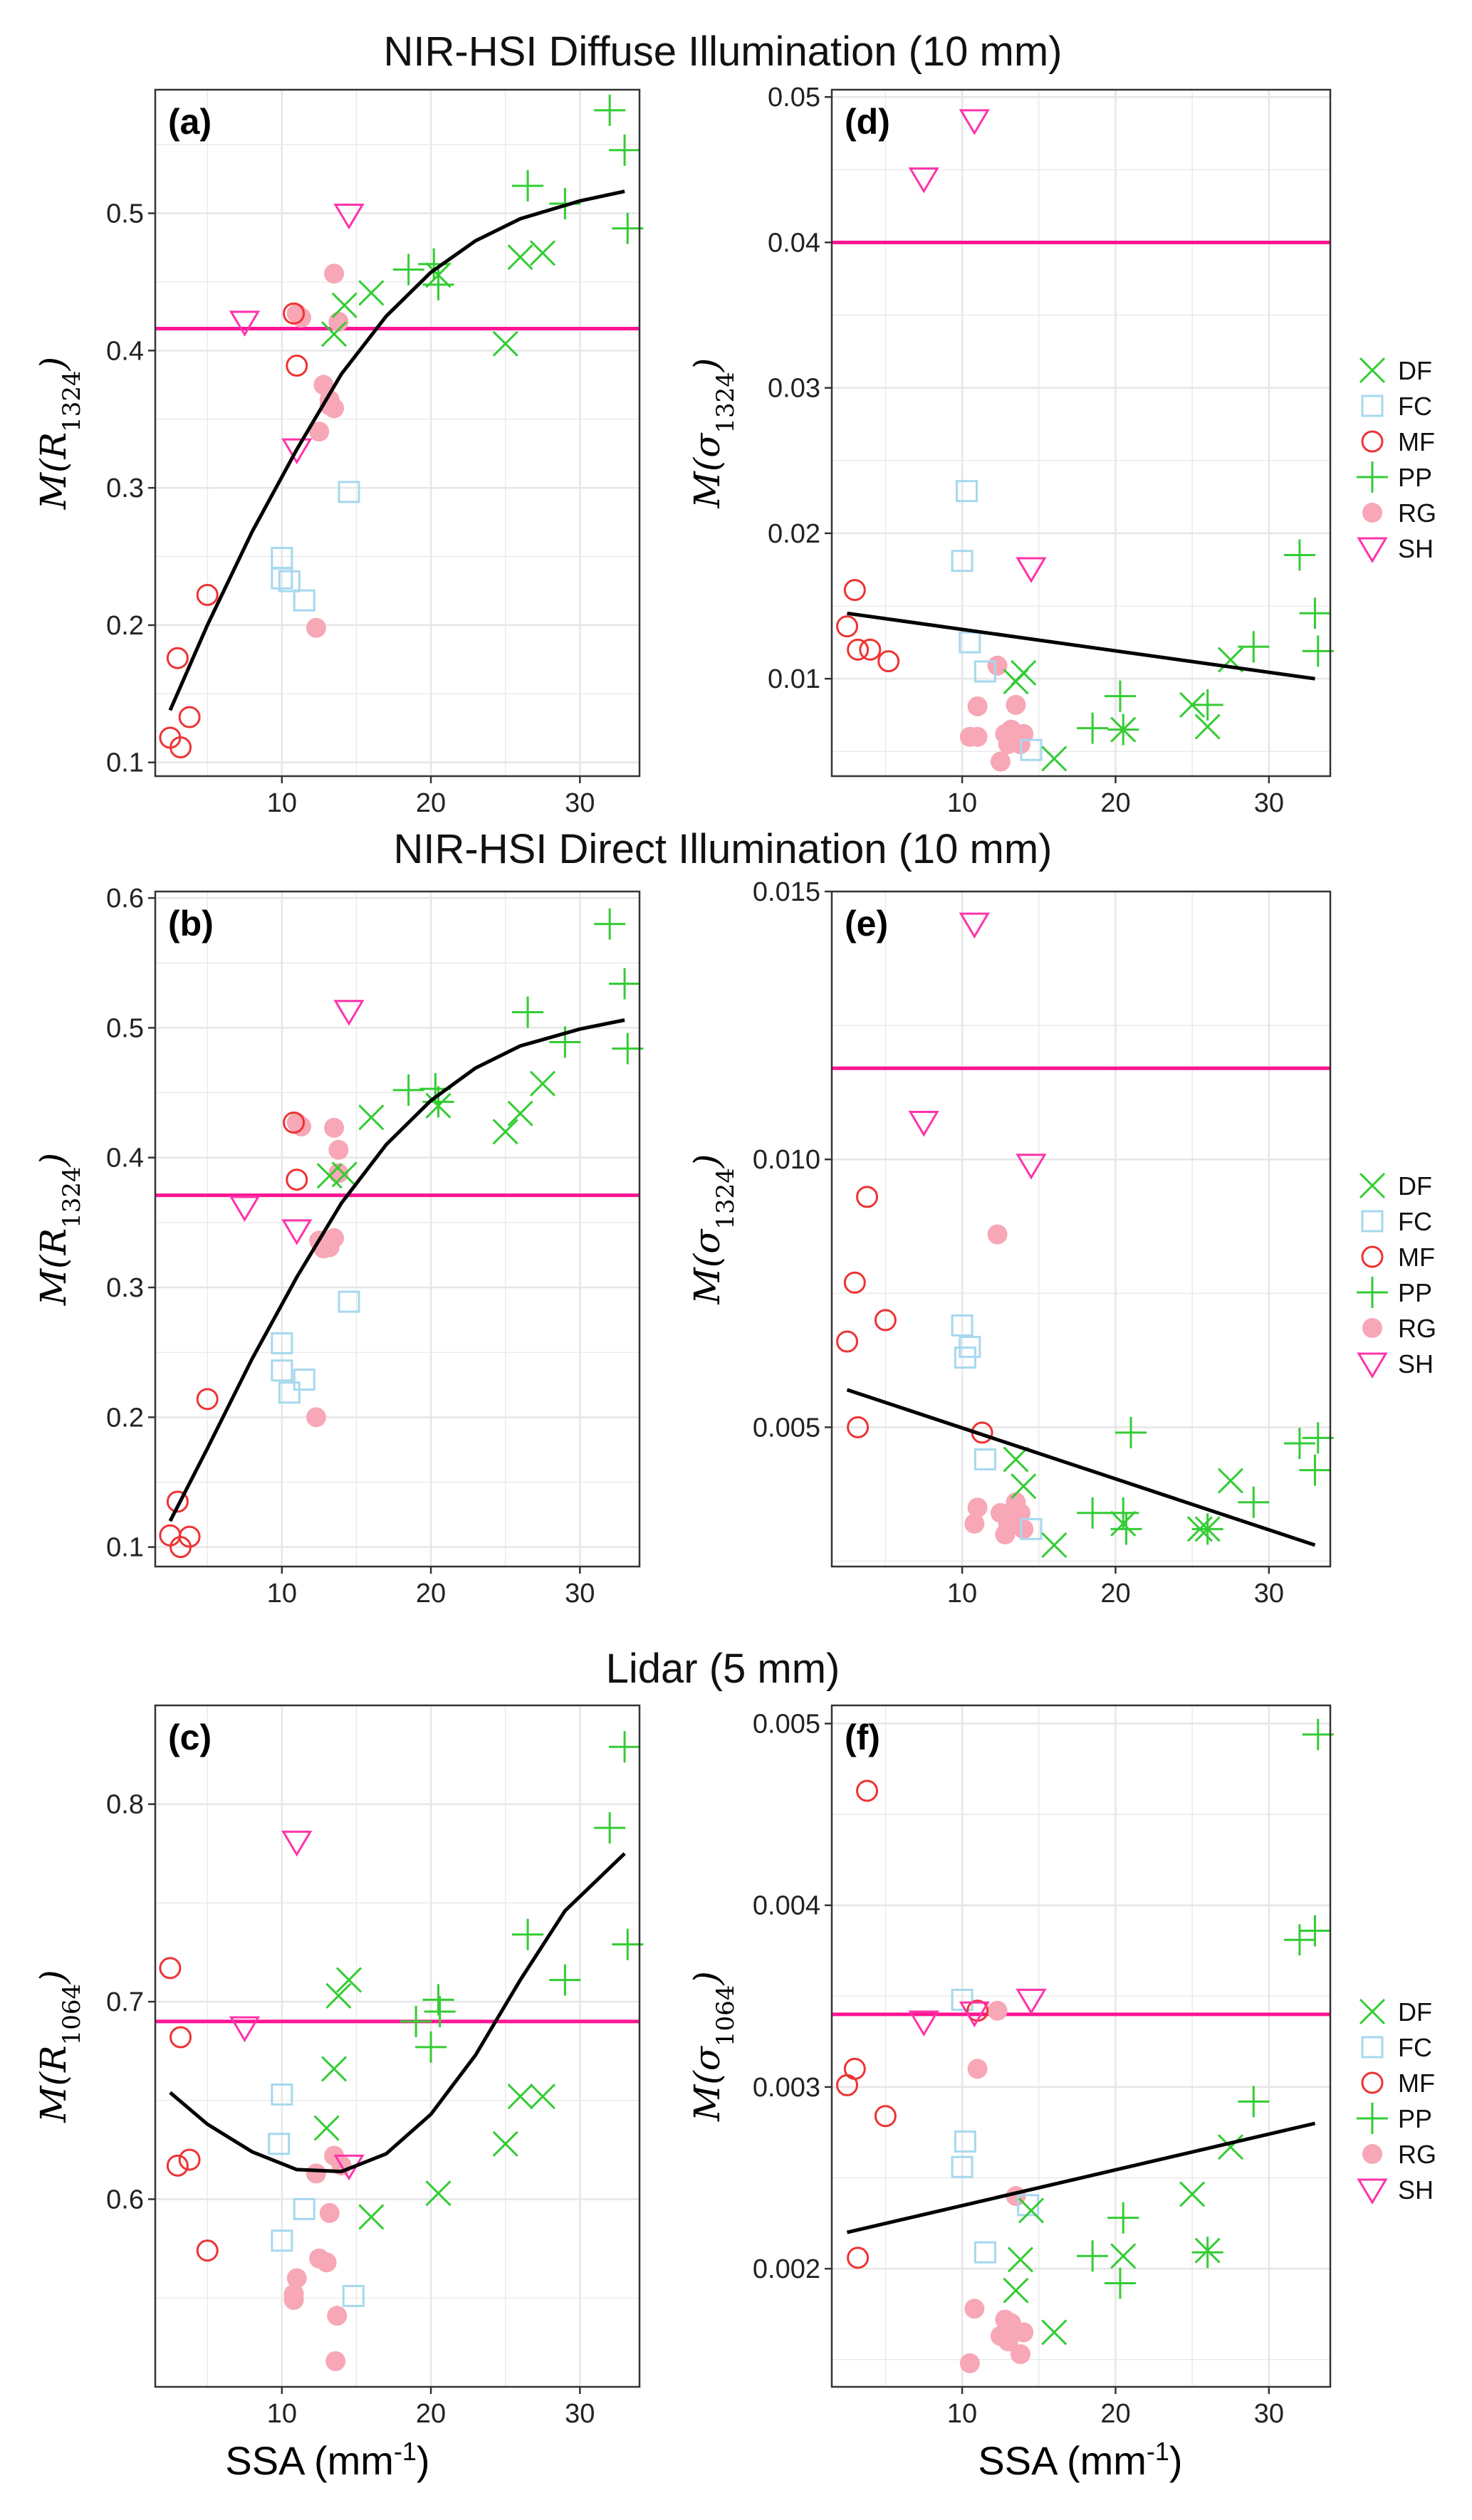 This screenshot has height=2520, width=1472. What do you see at coordinates (396, 450) in the screenshot?
I see `fit-curve` at bounding box center [396, 450].